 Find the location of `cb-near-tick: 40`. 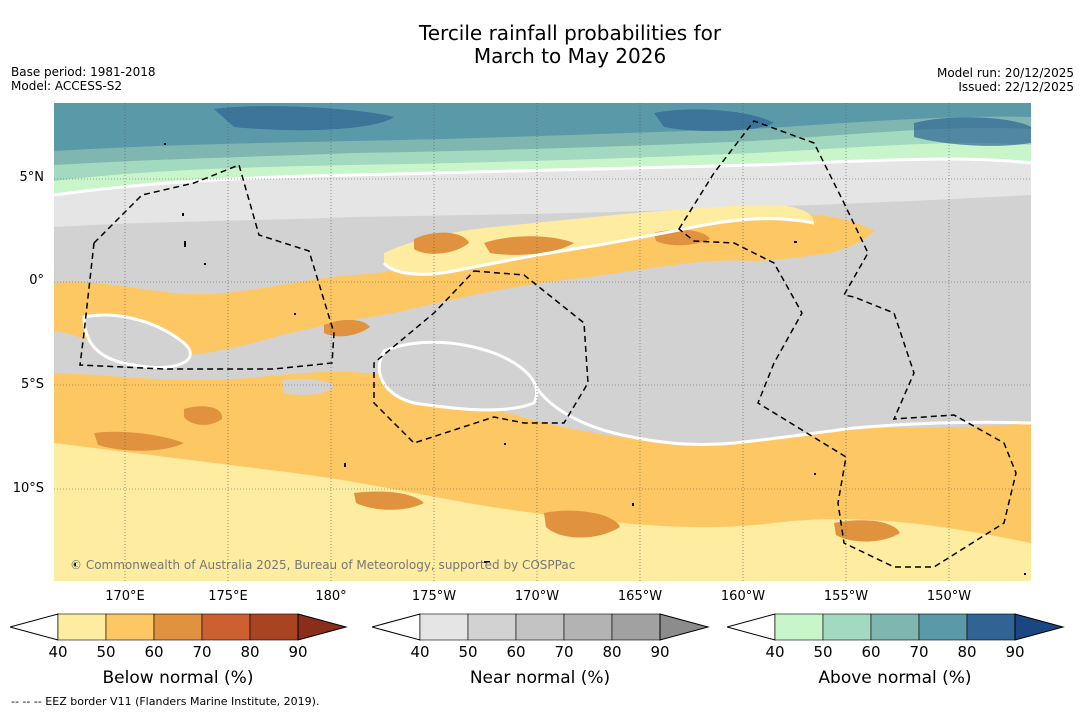

cb-near-tick: 40 is located at coordinates (420, 652).